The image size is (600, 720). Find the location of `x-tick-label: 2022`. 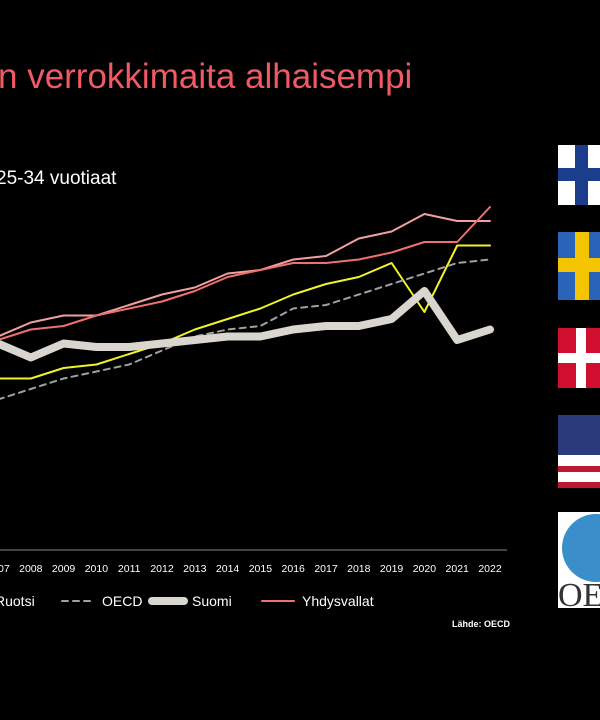

x-tick-label: 2022 is located at coordinates (490, 569).